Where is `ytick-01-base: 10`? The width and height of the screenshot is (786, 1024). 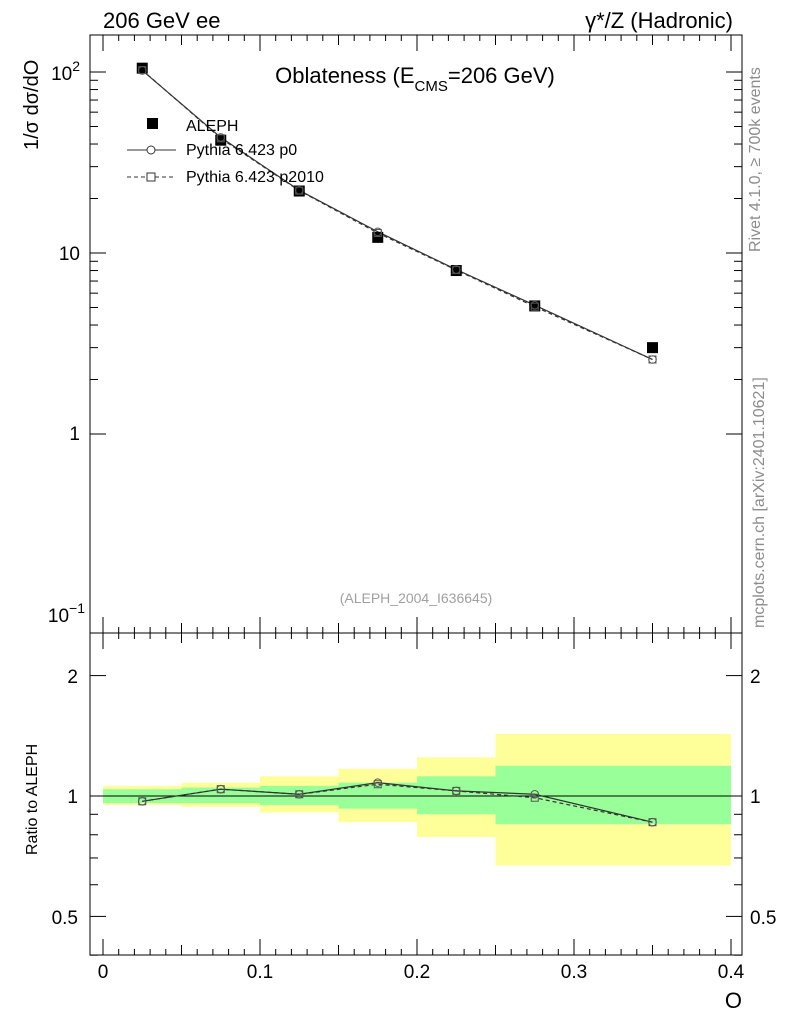 ytick-01-base: 10 is located at coordinates (58, 616).